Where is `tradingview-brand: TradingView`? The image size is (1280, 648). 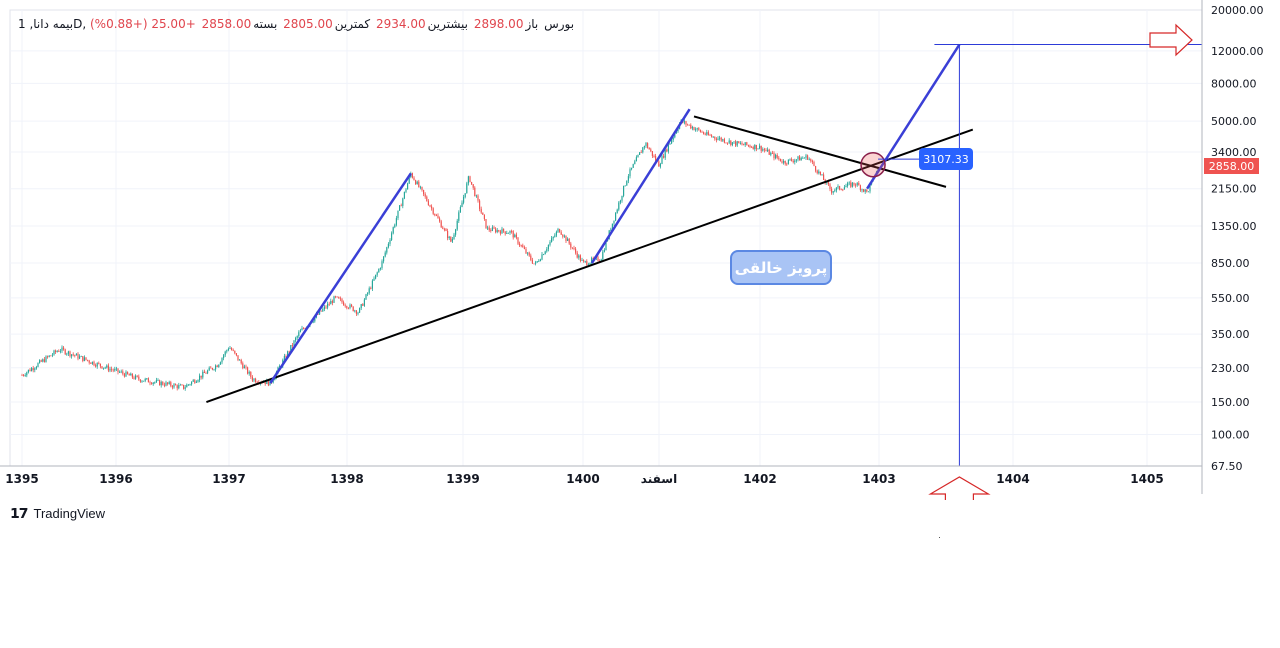
tradingview-brand: TradingView is located at coordinates (69, 513).